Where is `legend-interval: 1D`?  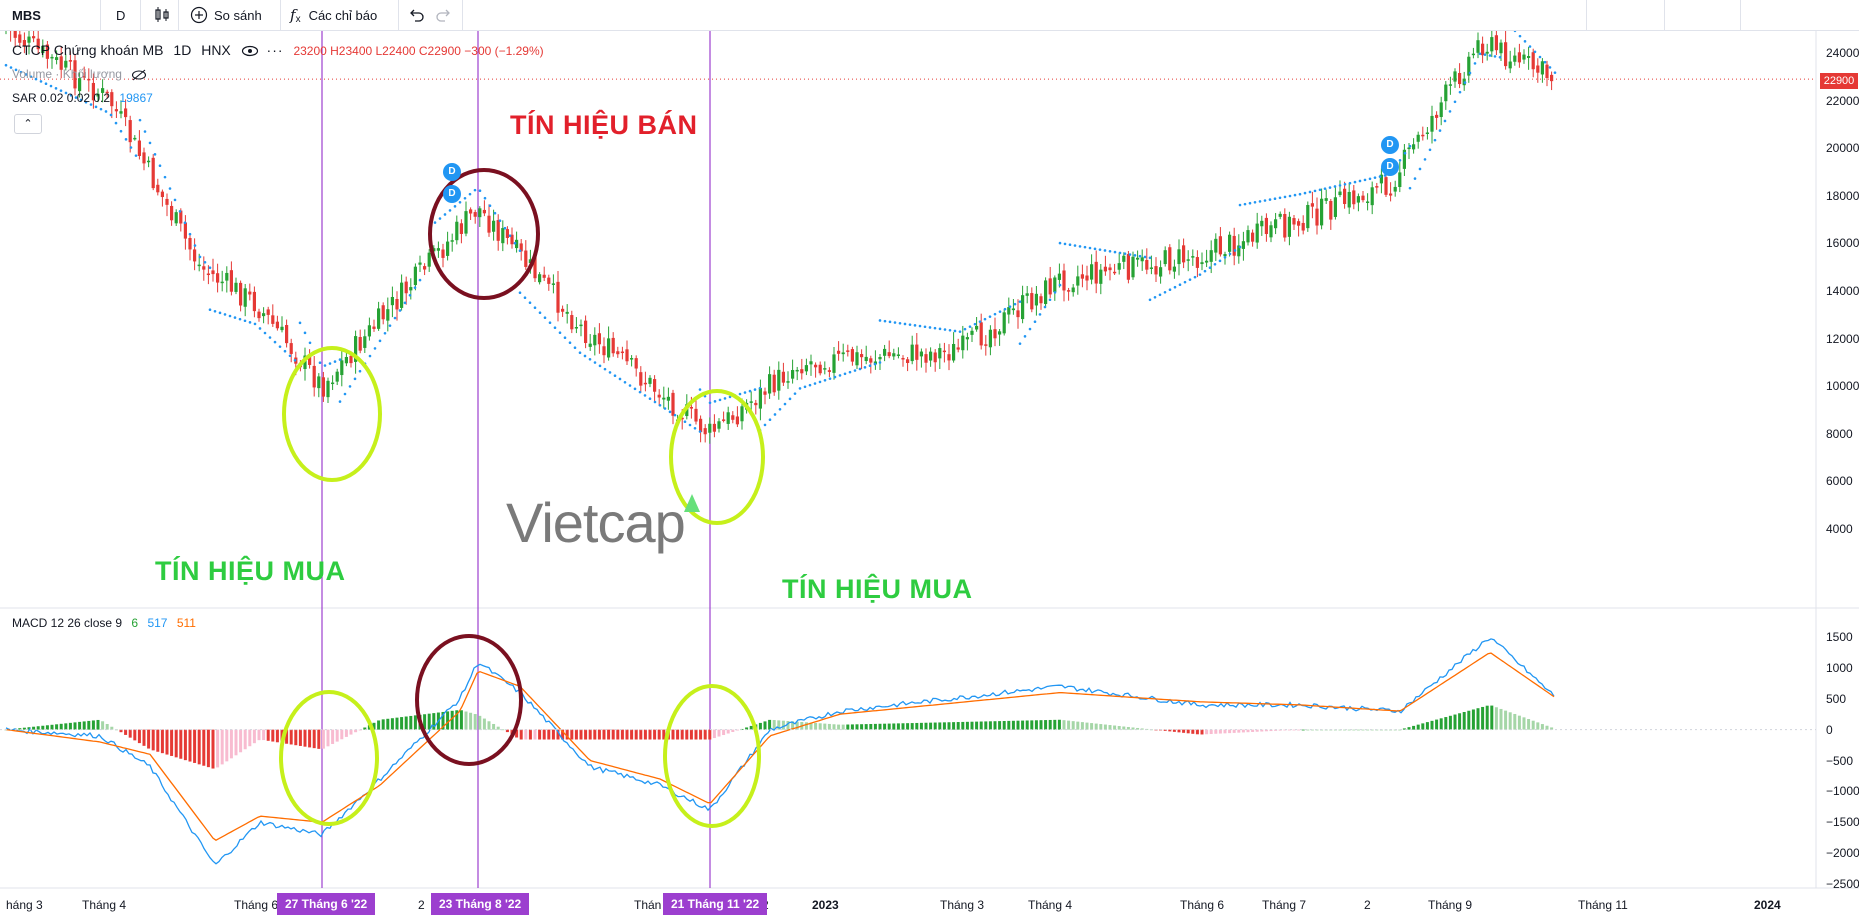
legend-interval: 1D is located at coordinates (182, 50).